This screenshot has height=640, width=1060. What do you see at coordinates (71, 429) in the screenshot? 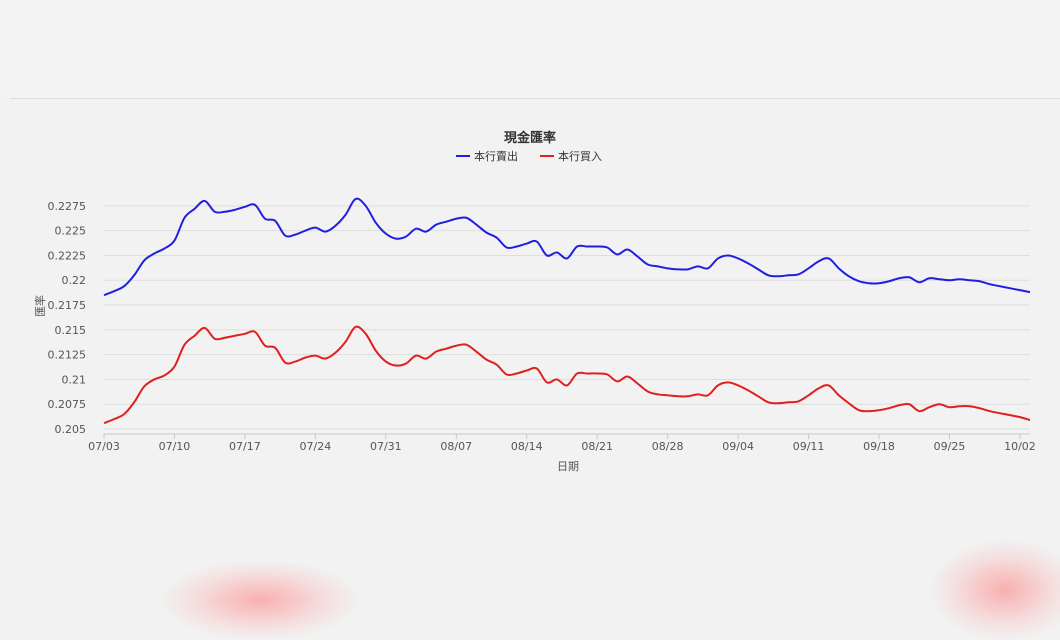
I see `y-tick-label: 0.205` at bounding box center [71, 429].